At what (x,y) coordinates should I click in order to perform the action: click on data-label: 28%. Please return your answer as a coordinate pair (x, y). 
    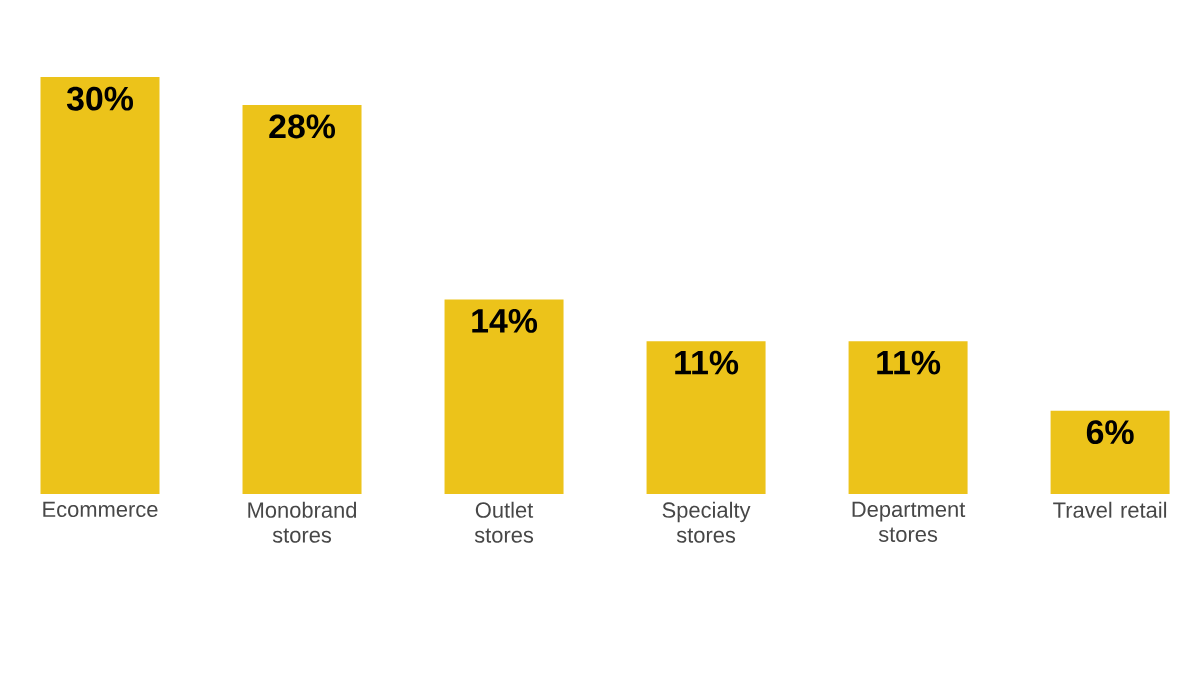
    Looking at the image, I should click on (302, 126).